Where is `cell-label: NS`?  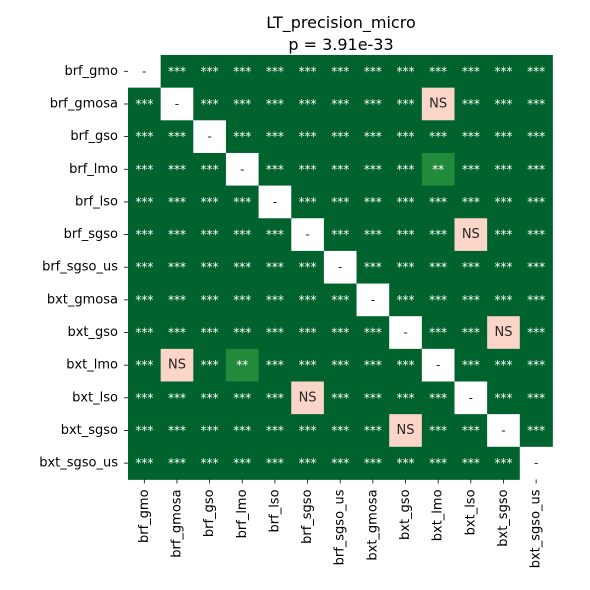 cell-label: NS is located at coordinates (308, 397).